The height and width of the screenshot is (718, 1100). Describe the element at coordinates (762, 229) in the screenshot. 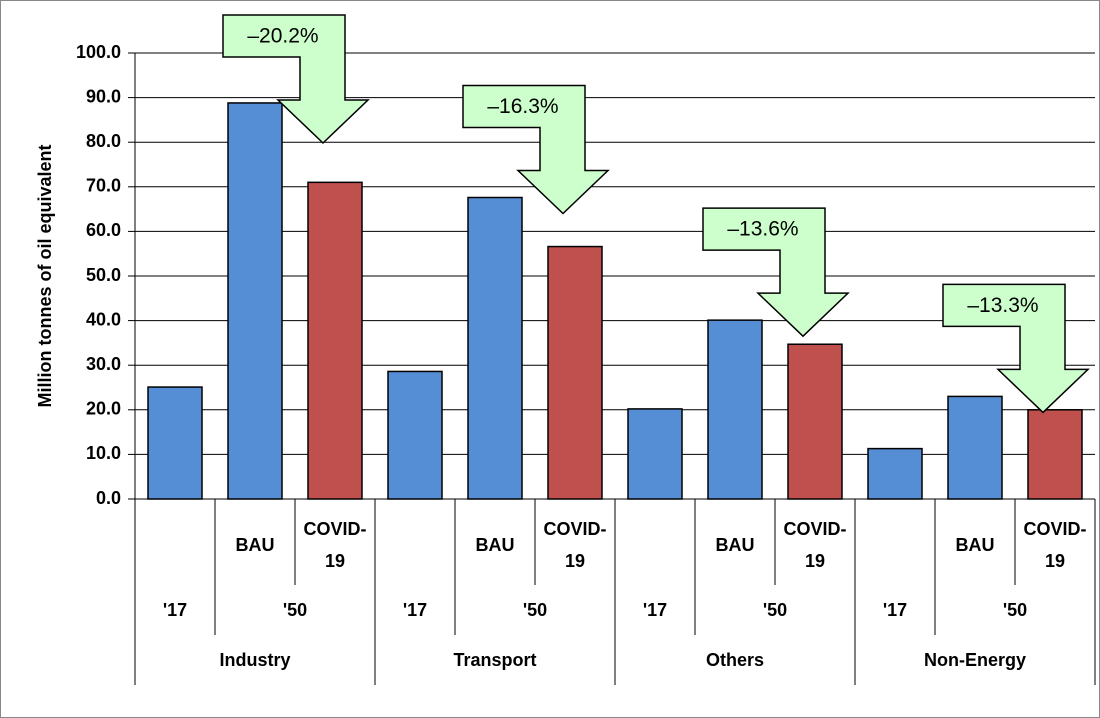

I see `callout-label: –13.6%` at that location.